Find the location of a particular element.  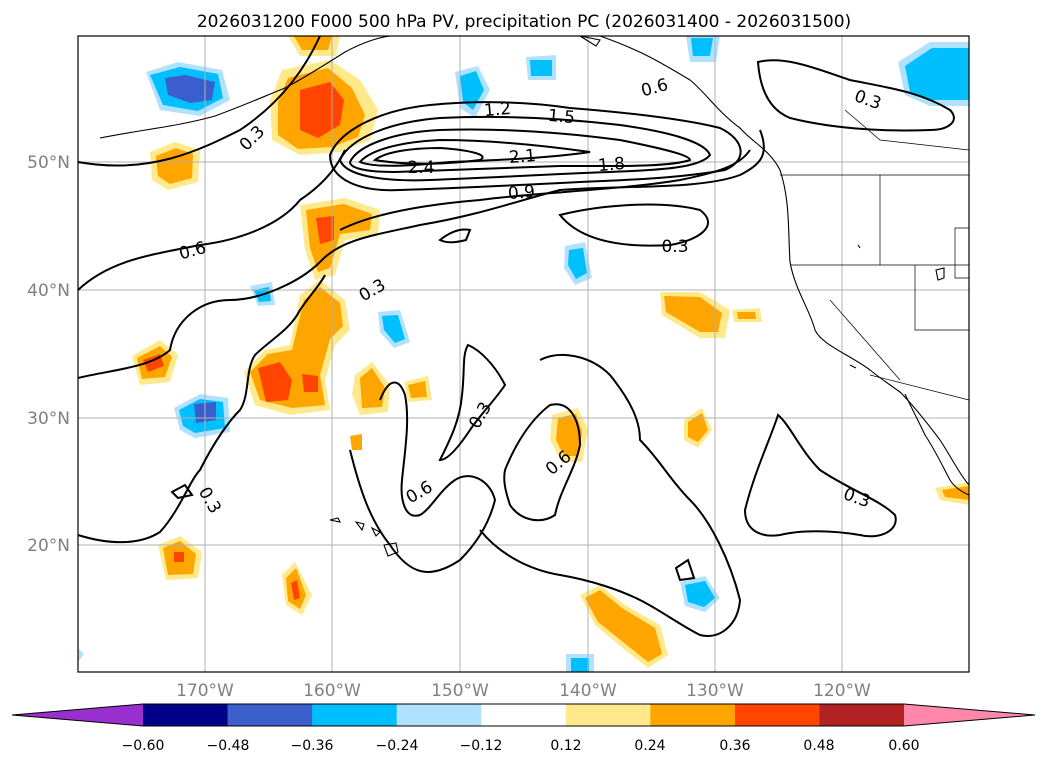

island-small is located at coordinates (897, 306).